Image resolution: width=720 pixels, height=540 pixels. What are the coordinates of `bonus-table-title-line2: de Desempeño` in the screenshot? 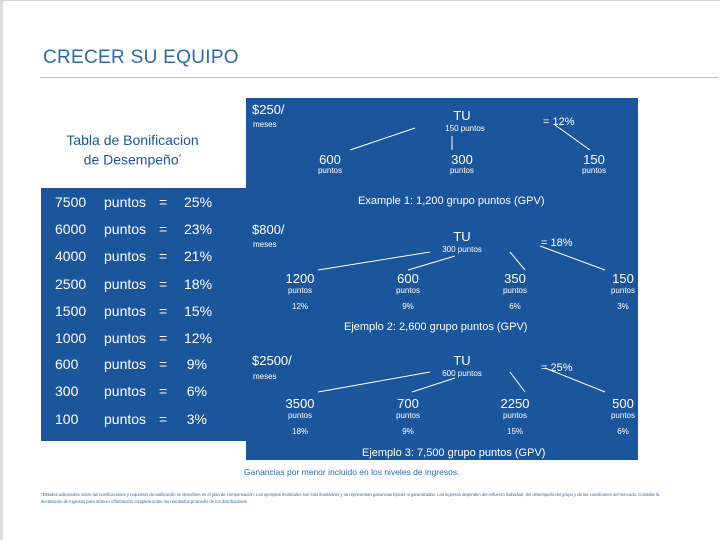 It's located at (131, 159).